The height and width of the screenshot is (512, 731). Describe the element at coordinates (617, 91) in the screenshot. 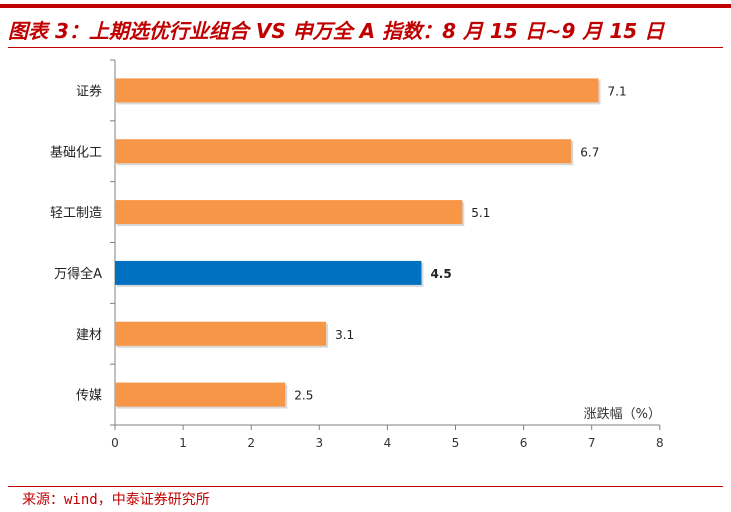

I see `value-label: 7.1` at that location.